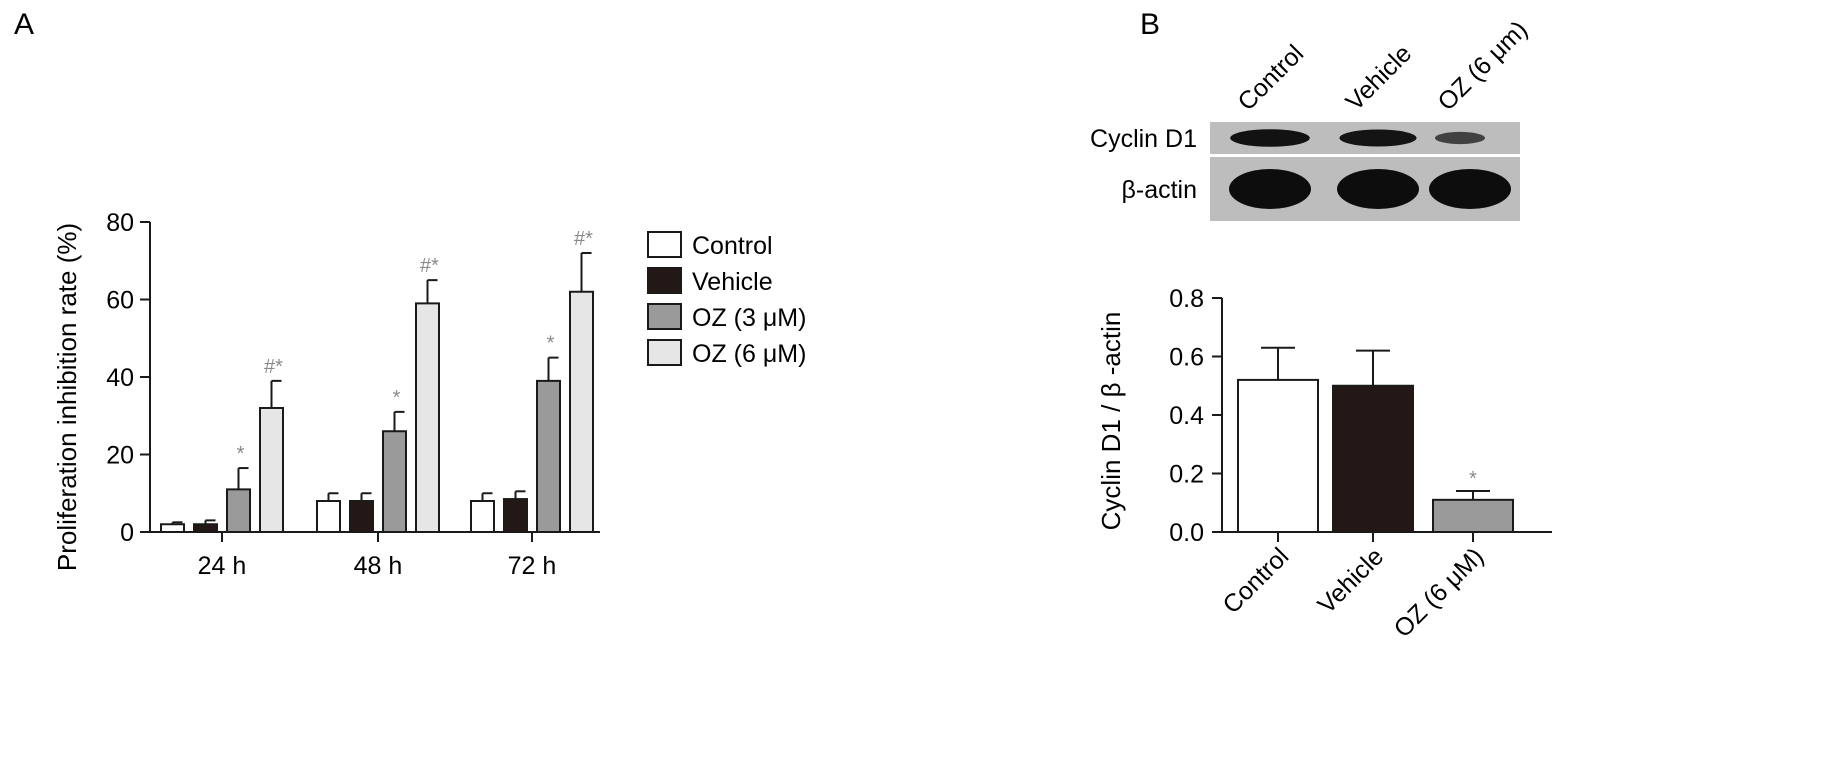  What do you see at coordinates (1186, 358) in the screenshot?
I see `y-tick-label: 0.6` at bounding box center [1186, 358].